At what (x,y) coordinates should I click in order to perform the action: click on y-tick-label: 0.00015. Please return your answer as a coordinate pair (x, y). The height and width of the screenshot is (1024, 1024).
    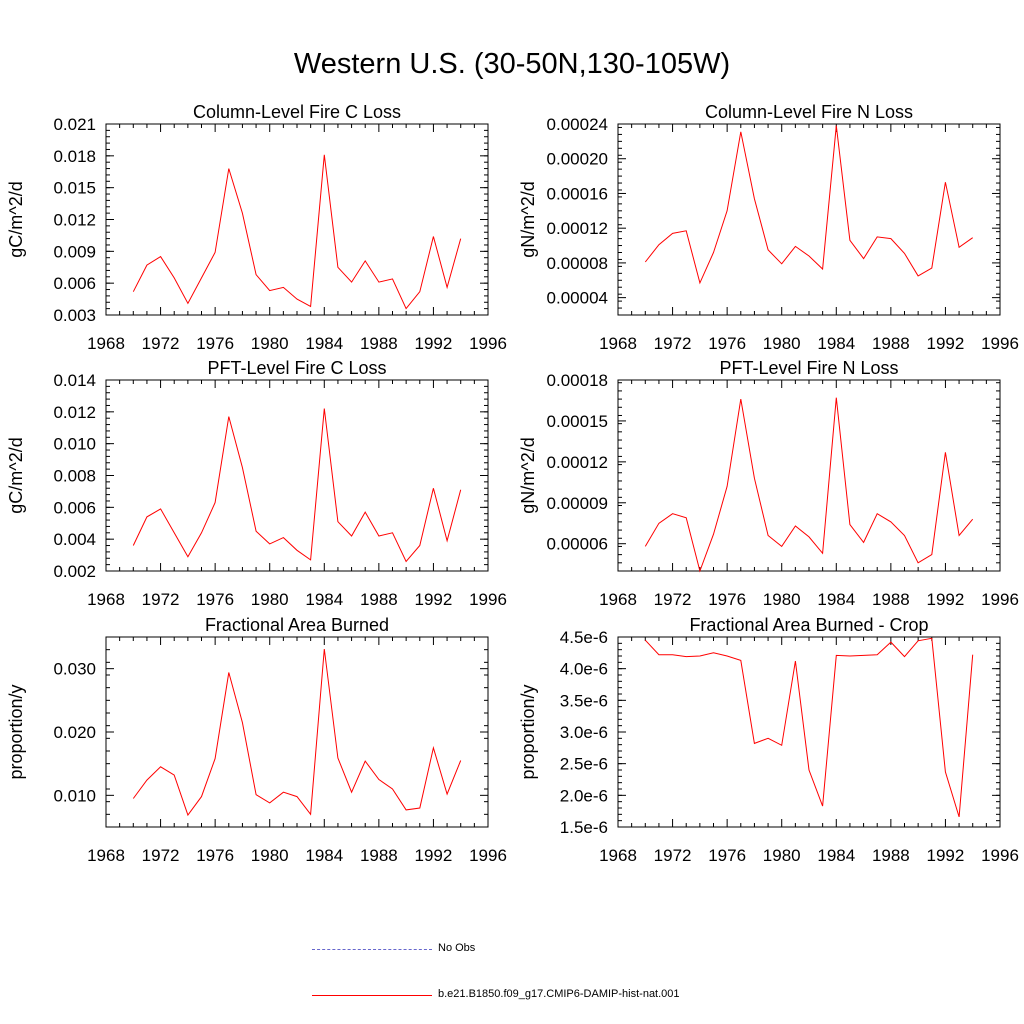
    Looking at the image, I should click on (577, 421).